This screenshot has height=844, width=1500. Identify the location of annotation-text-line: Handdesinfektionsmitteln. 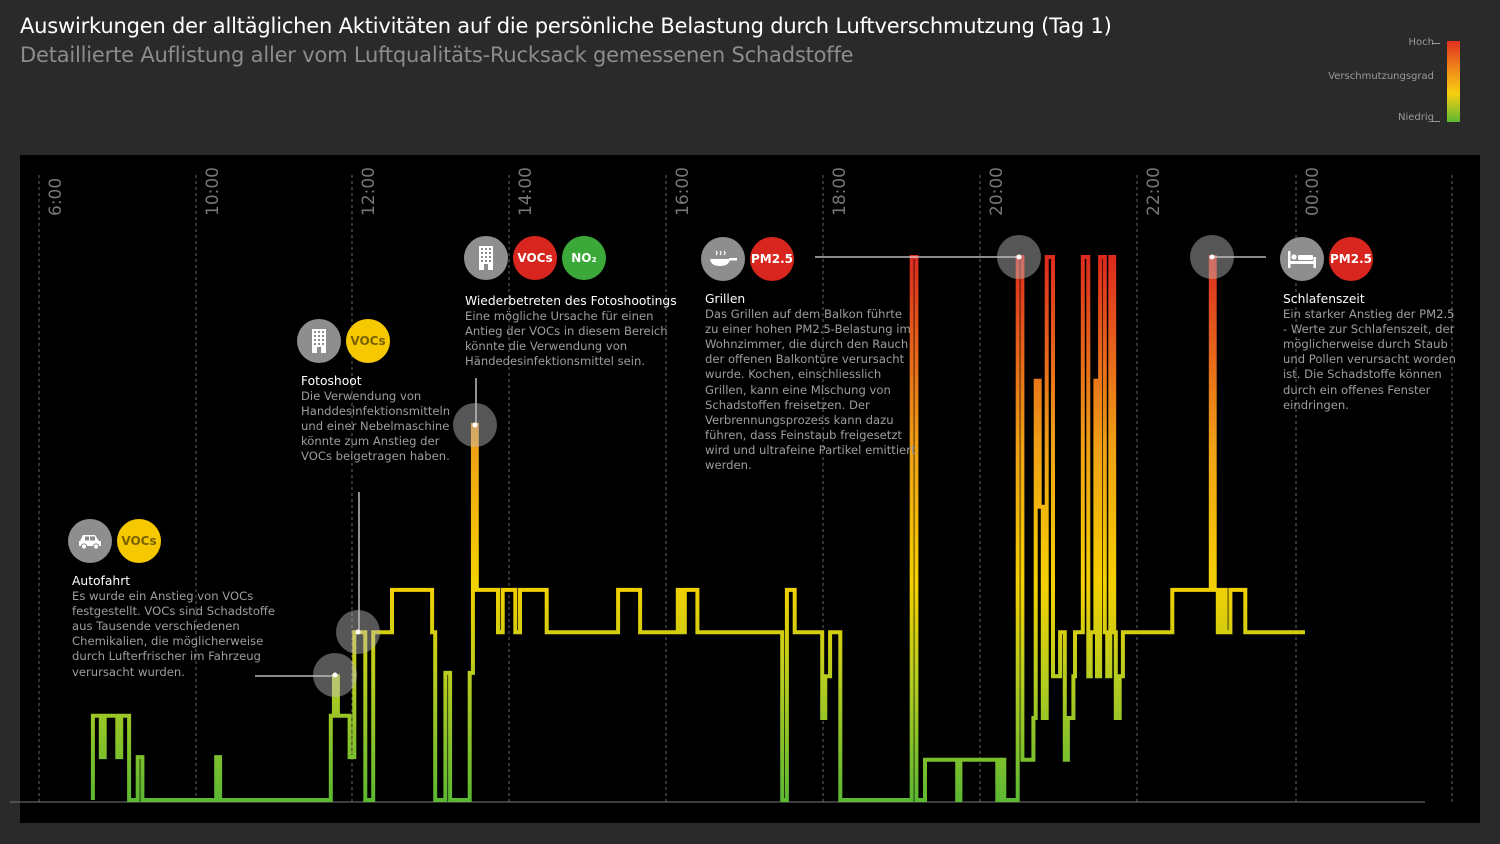
(376, 411).